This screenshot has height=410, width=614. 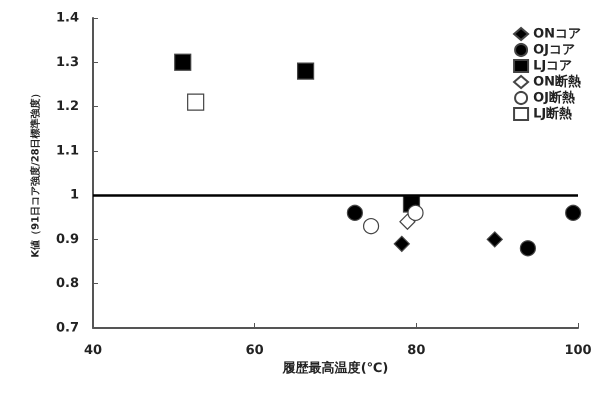 What do you see at coordinates (554, 98) in the screenshot?
I see `legend-label: OJ断熱` at bounding box center [554, 98].